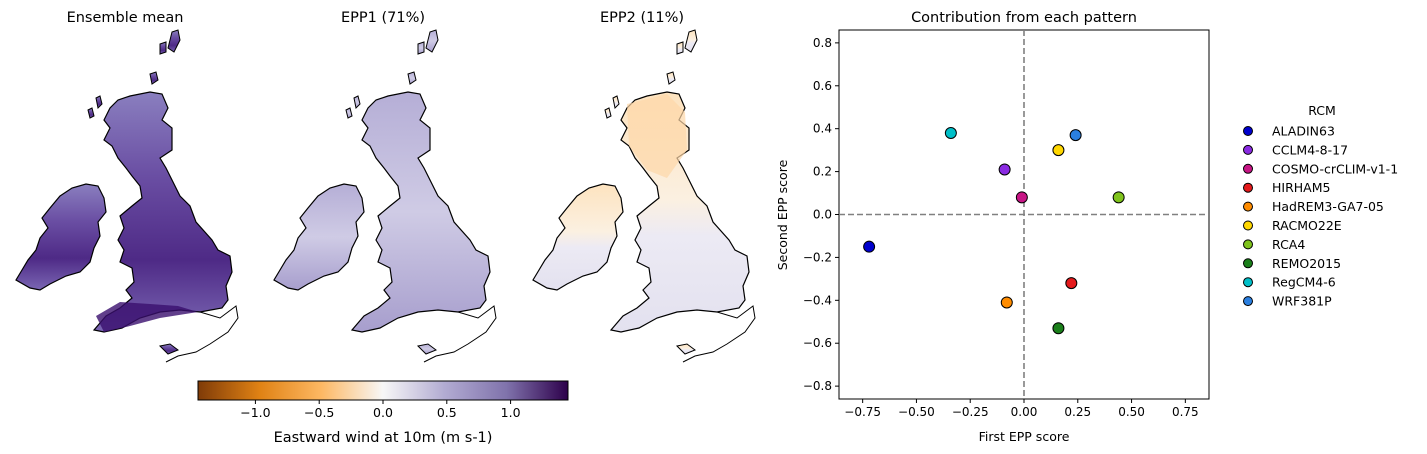 Image resolution: width=1427 pixels, height=454 pixels. Describe the element at coordinates (1024, 412) in the screenshot. I see `x-tick-label: 0.00` at that location.